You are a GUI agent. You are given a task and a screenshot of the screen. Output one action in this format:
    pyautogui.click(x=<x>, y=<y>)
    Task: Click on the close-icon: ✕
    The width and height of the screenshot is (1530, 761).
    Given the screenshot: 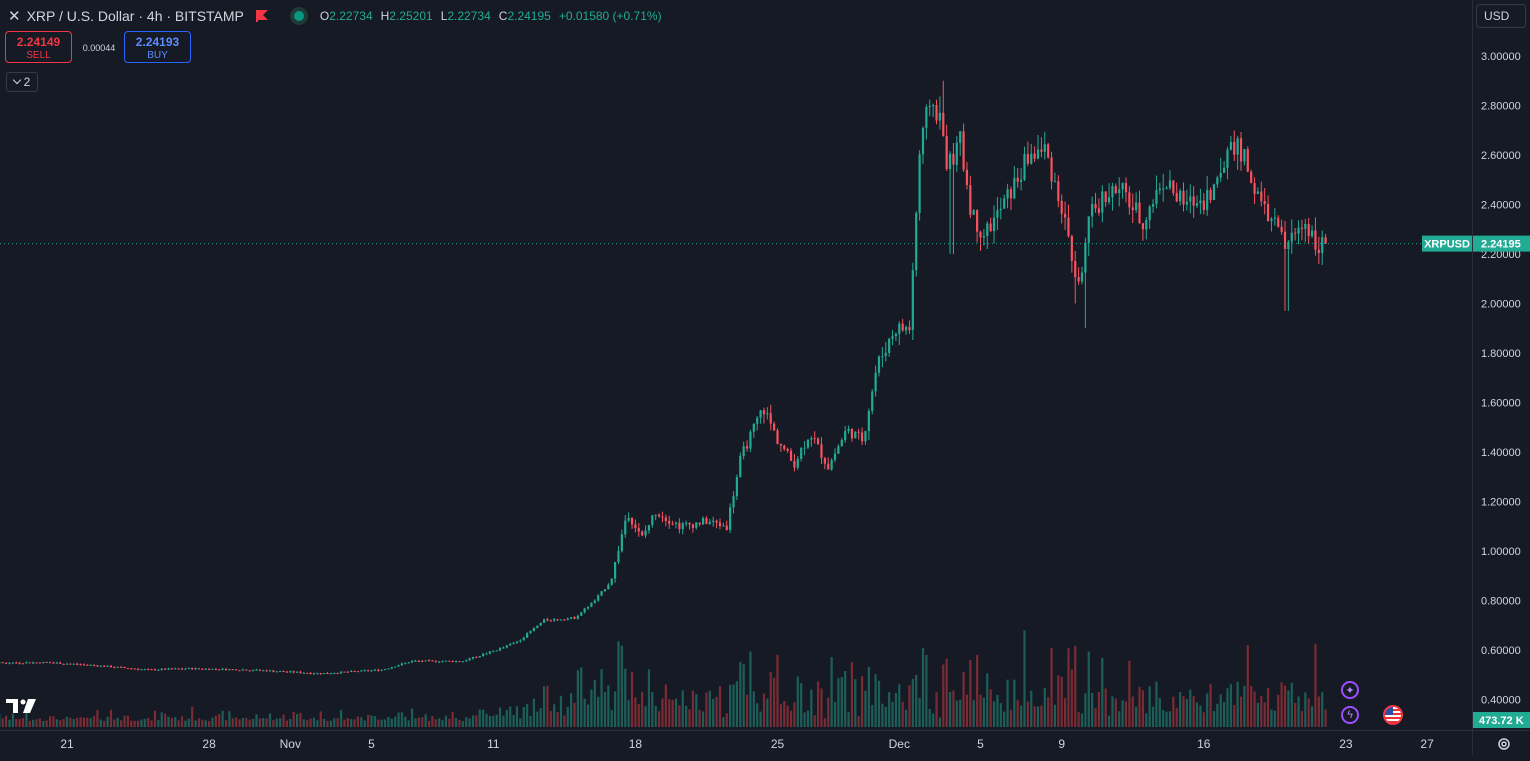 What is the action you would take?
    pyautogui.click(x=14, y=16)
    